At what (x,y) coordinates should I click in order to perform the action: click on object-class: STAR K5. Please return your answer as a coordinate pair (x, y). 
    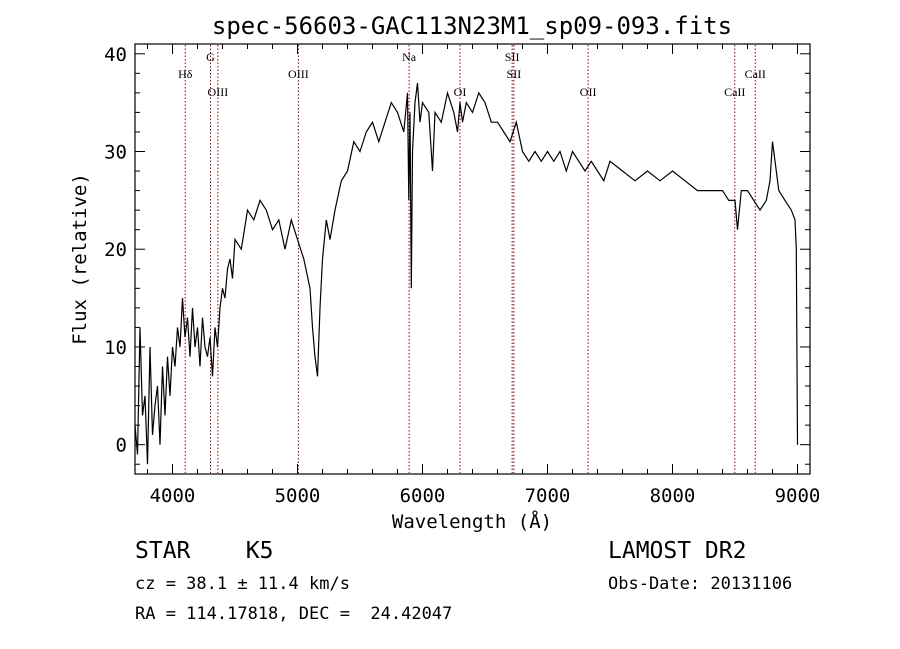
    Looking at the image, I should click on (204, 551).